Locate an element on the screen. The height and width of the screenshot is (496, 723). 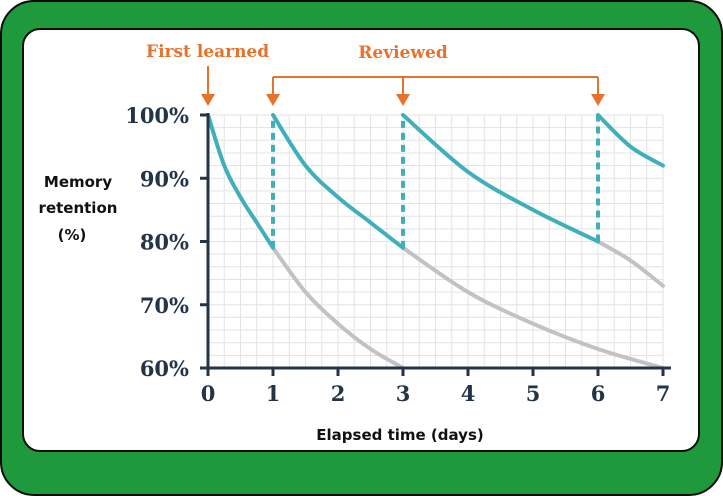
reviewed-label: Reviewed is located at coordinates (403, 53).